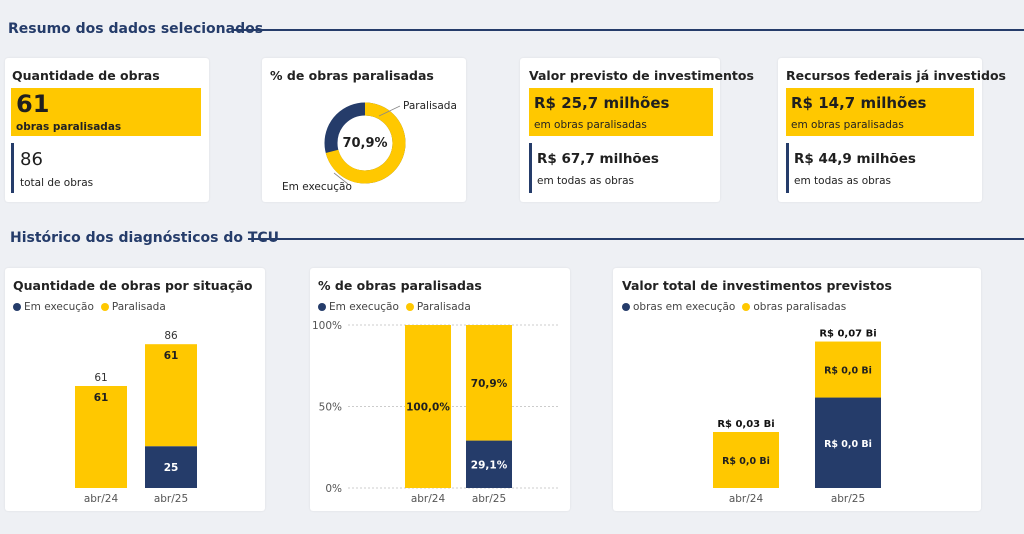  Describe the element at coordinates (602, 103) in the screenshot. I see `kpi-highlight-value: R$ 25,7 milhões` at that location.